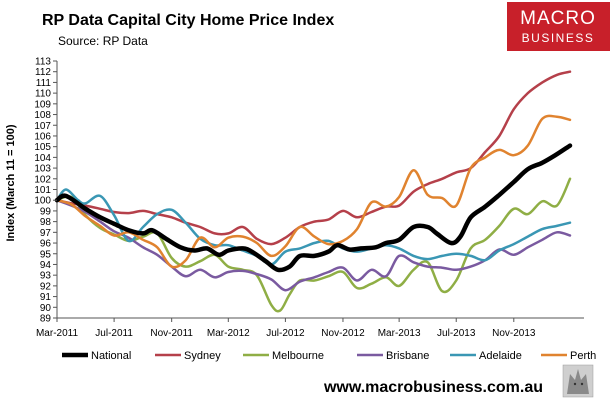 This screenshot has height=403, width=612. What do you see at coordinates (558, 18) in the screenshot?
I see `logo-line1: MACRO` at bounding box center [558, 18].